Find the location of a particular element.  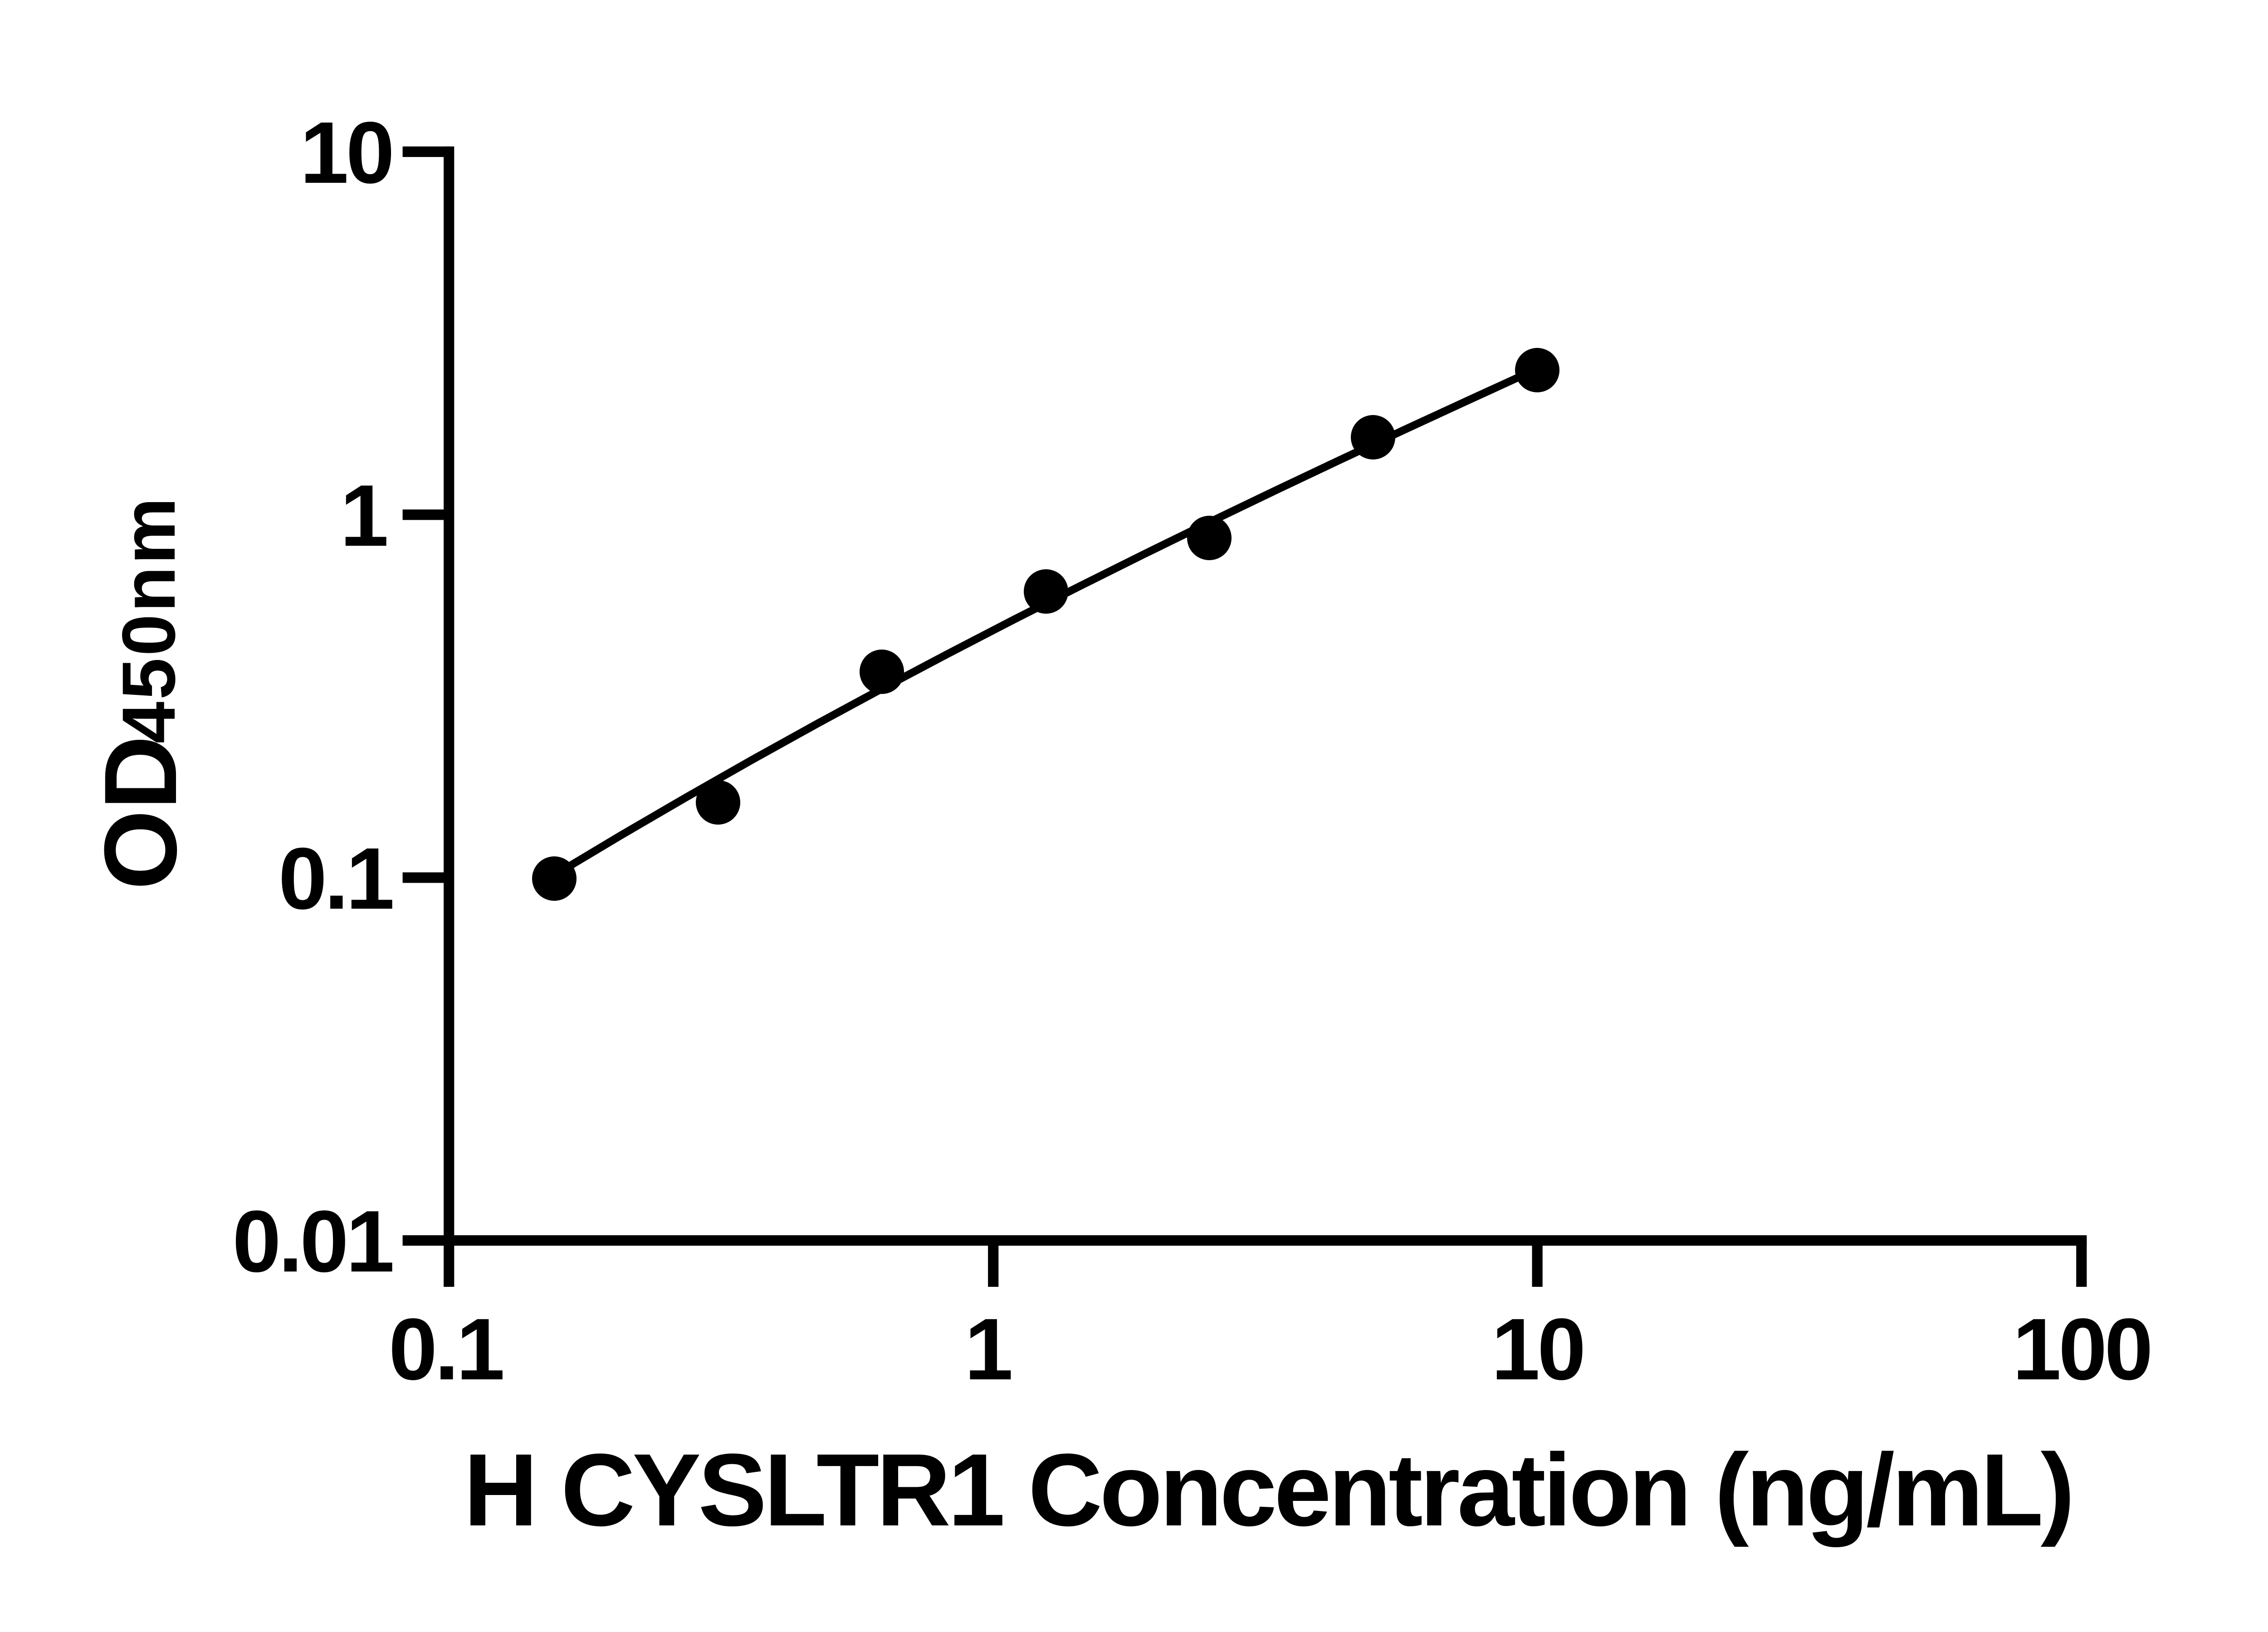

svg-text: 100 is located at coordinates (2082, 1349).